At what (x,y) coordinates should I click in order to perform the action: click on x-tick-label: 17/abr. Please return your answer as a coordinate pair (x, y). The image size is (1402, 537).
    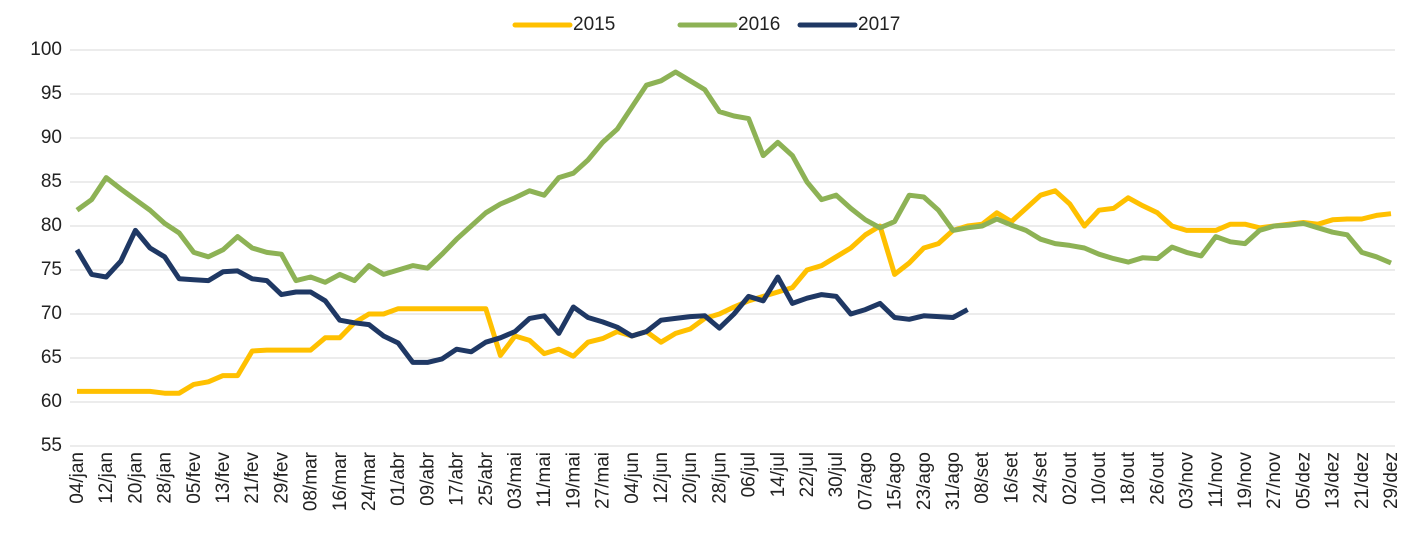
    Looking at the image, I should click on (457, 478).